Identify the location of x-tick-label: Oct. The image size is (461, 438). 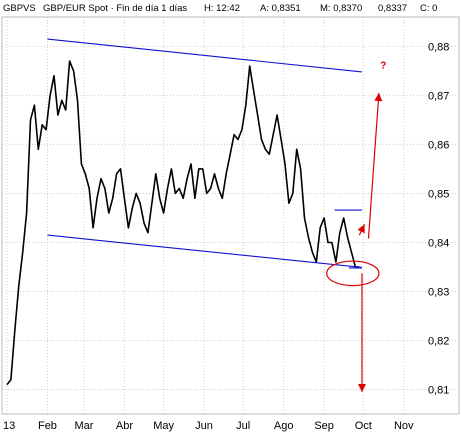
(363, 426).